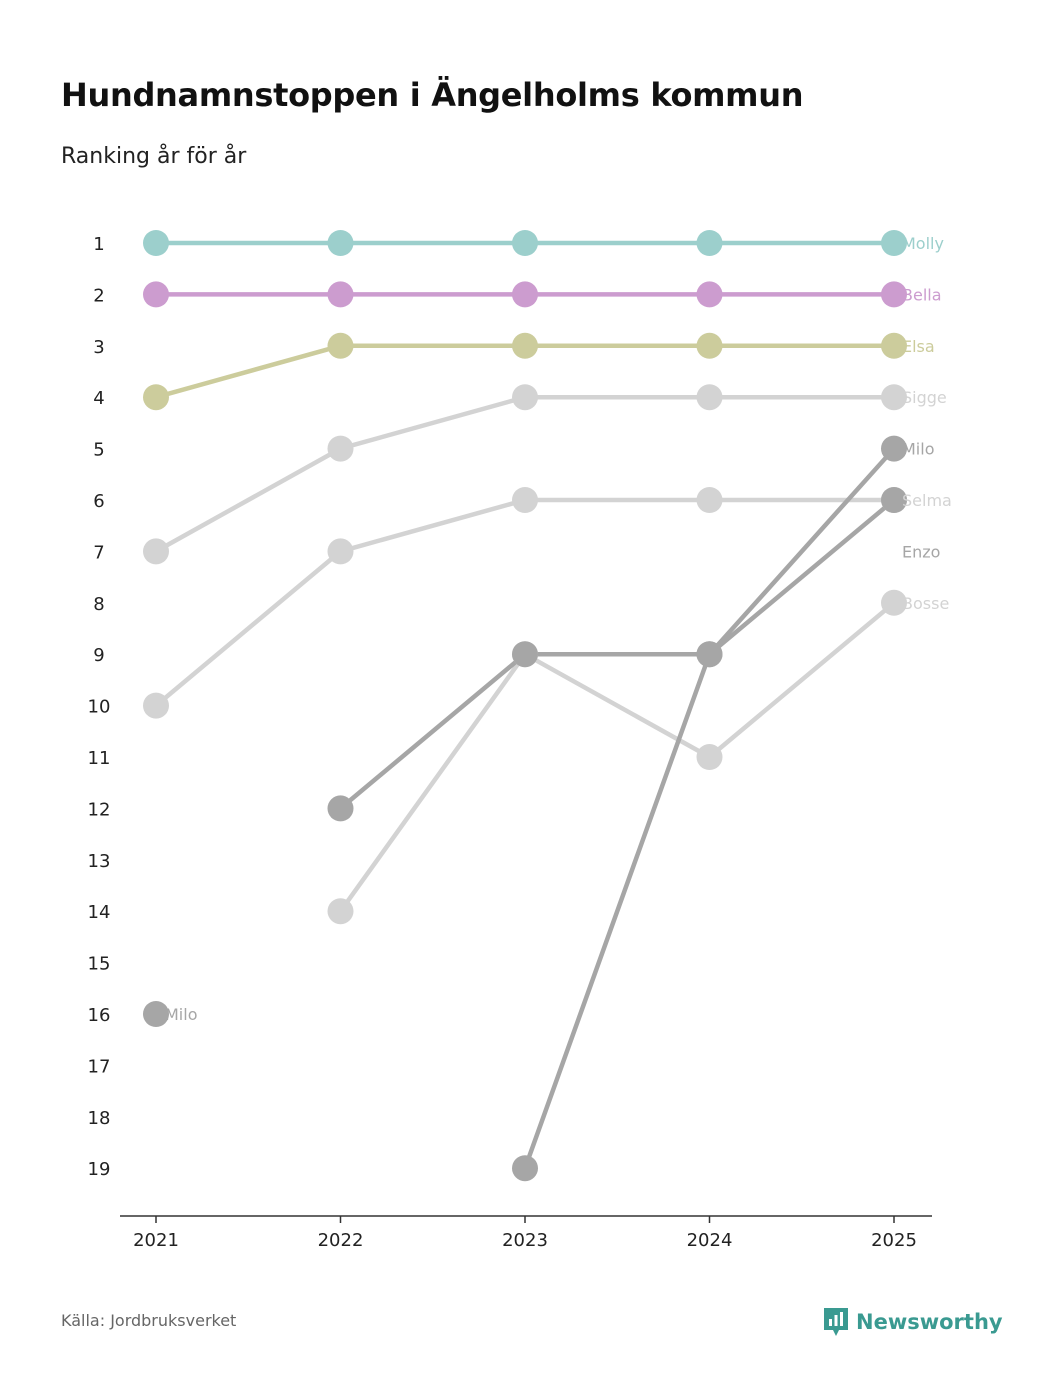 The width and height of the screenshot is (1042, 1400). I want to click on brand-logo: Newsworthy, so click(912, 1322).